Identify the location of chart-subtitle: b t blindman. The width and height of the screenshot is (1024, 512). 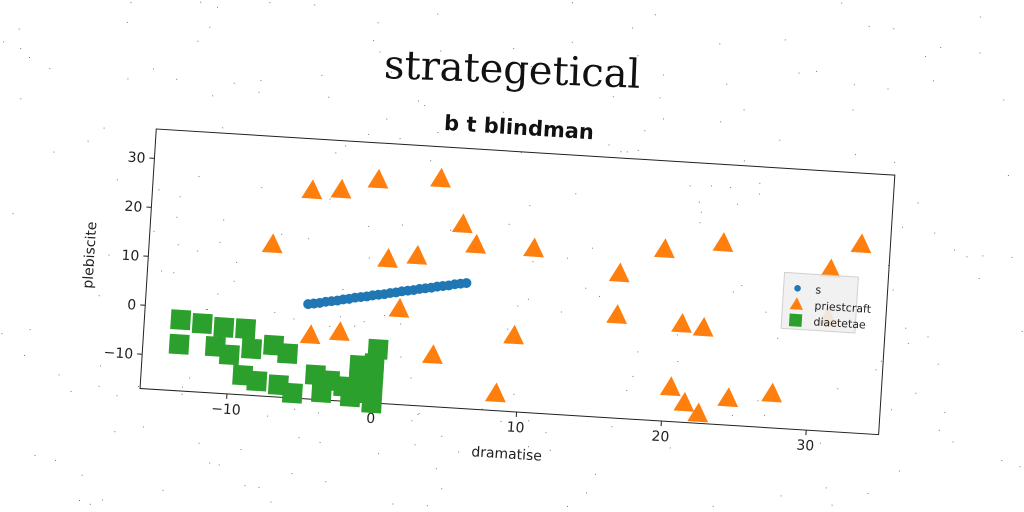
(518, 127).